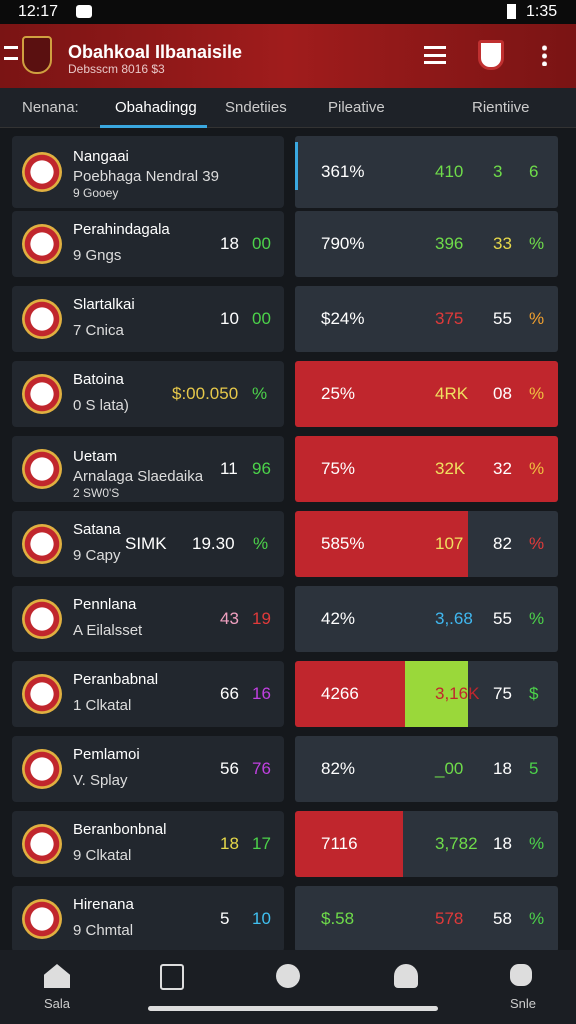  I want to click on list-icon, so click(435, 55).